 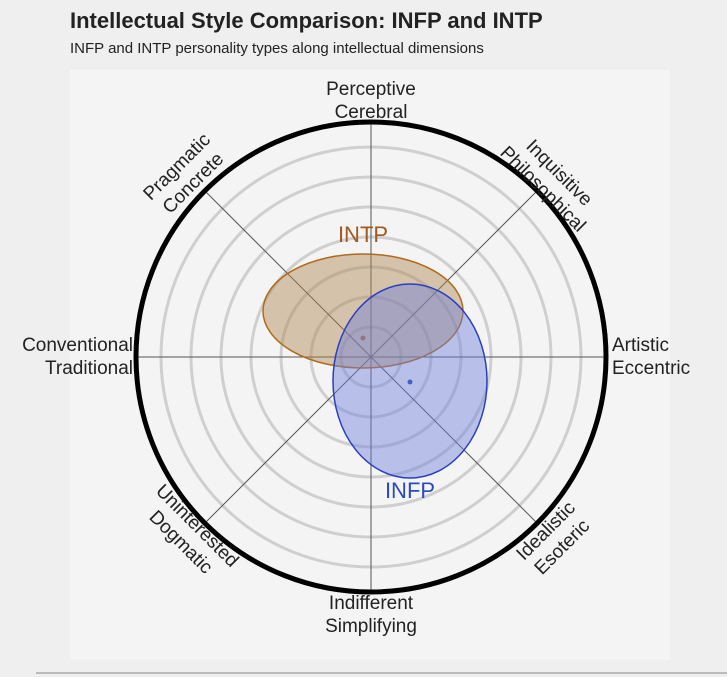 What do you see at coordinates (410, 382) in the screenshot?
I see `infp-center` at bounding box center [410, 382].